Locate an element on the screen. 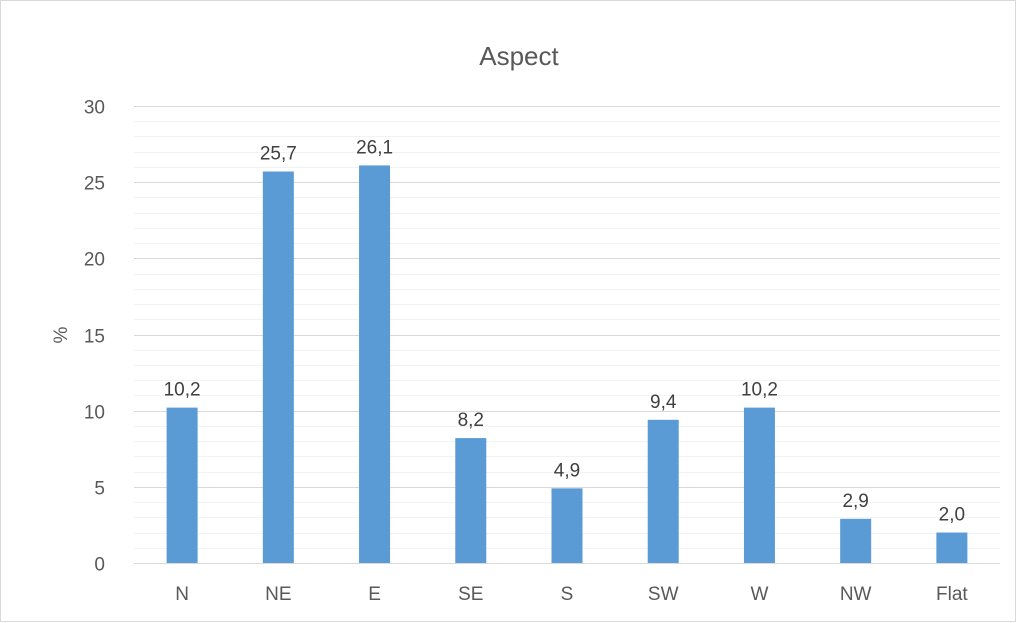 The height and width of the screenshot is (623, 1016). bar-sw is located at coordinates (663, 491).